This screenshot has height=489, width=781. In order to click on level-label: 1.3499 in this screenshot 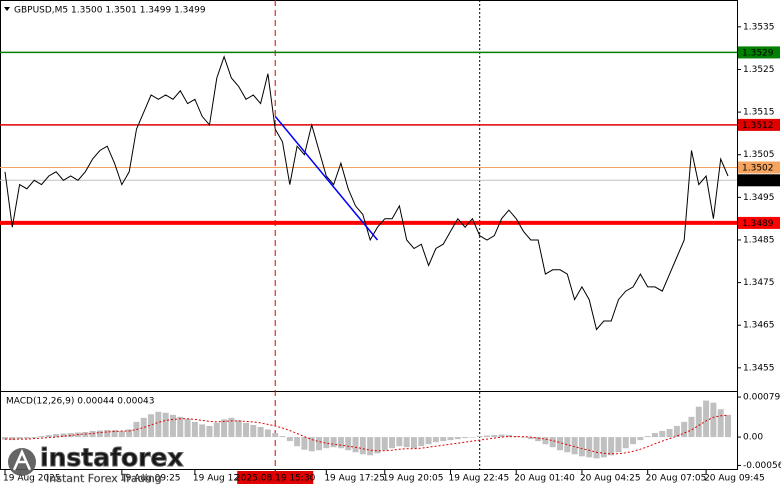, I will do `click(758, 181)`.